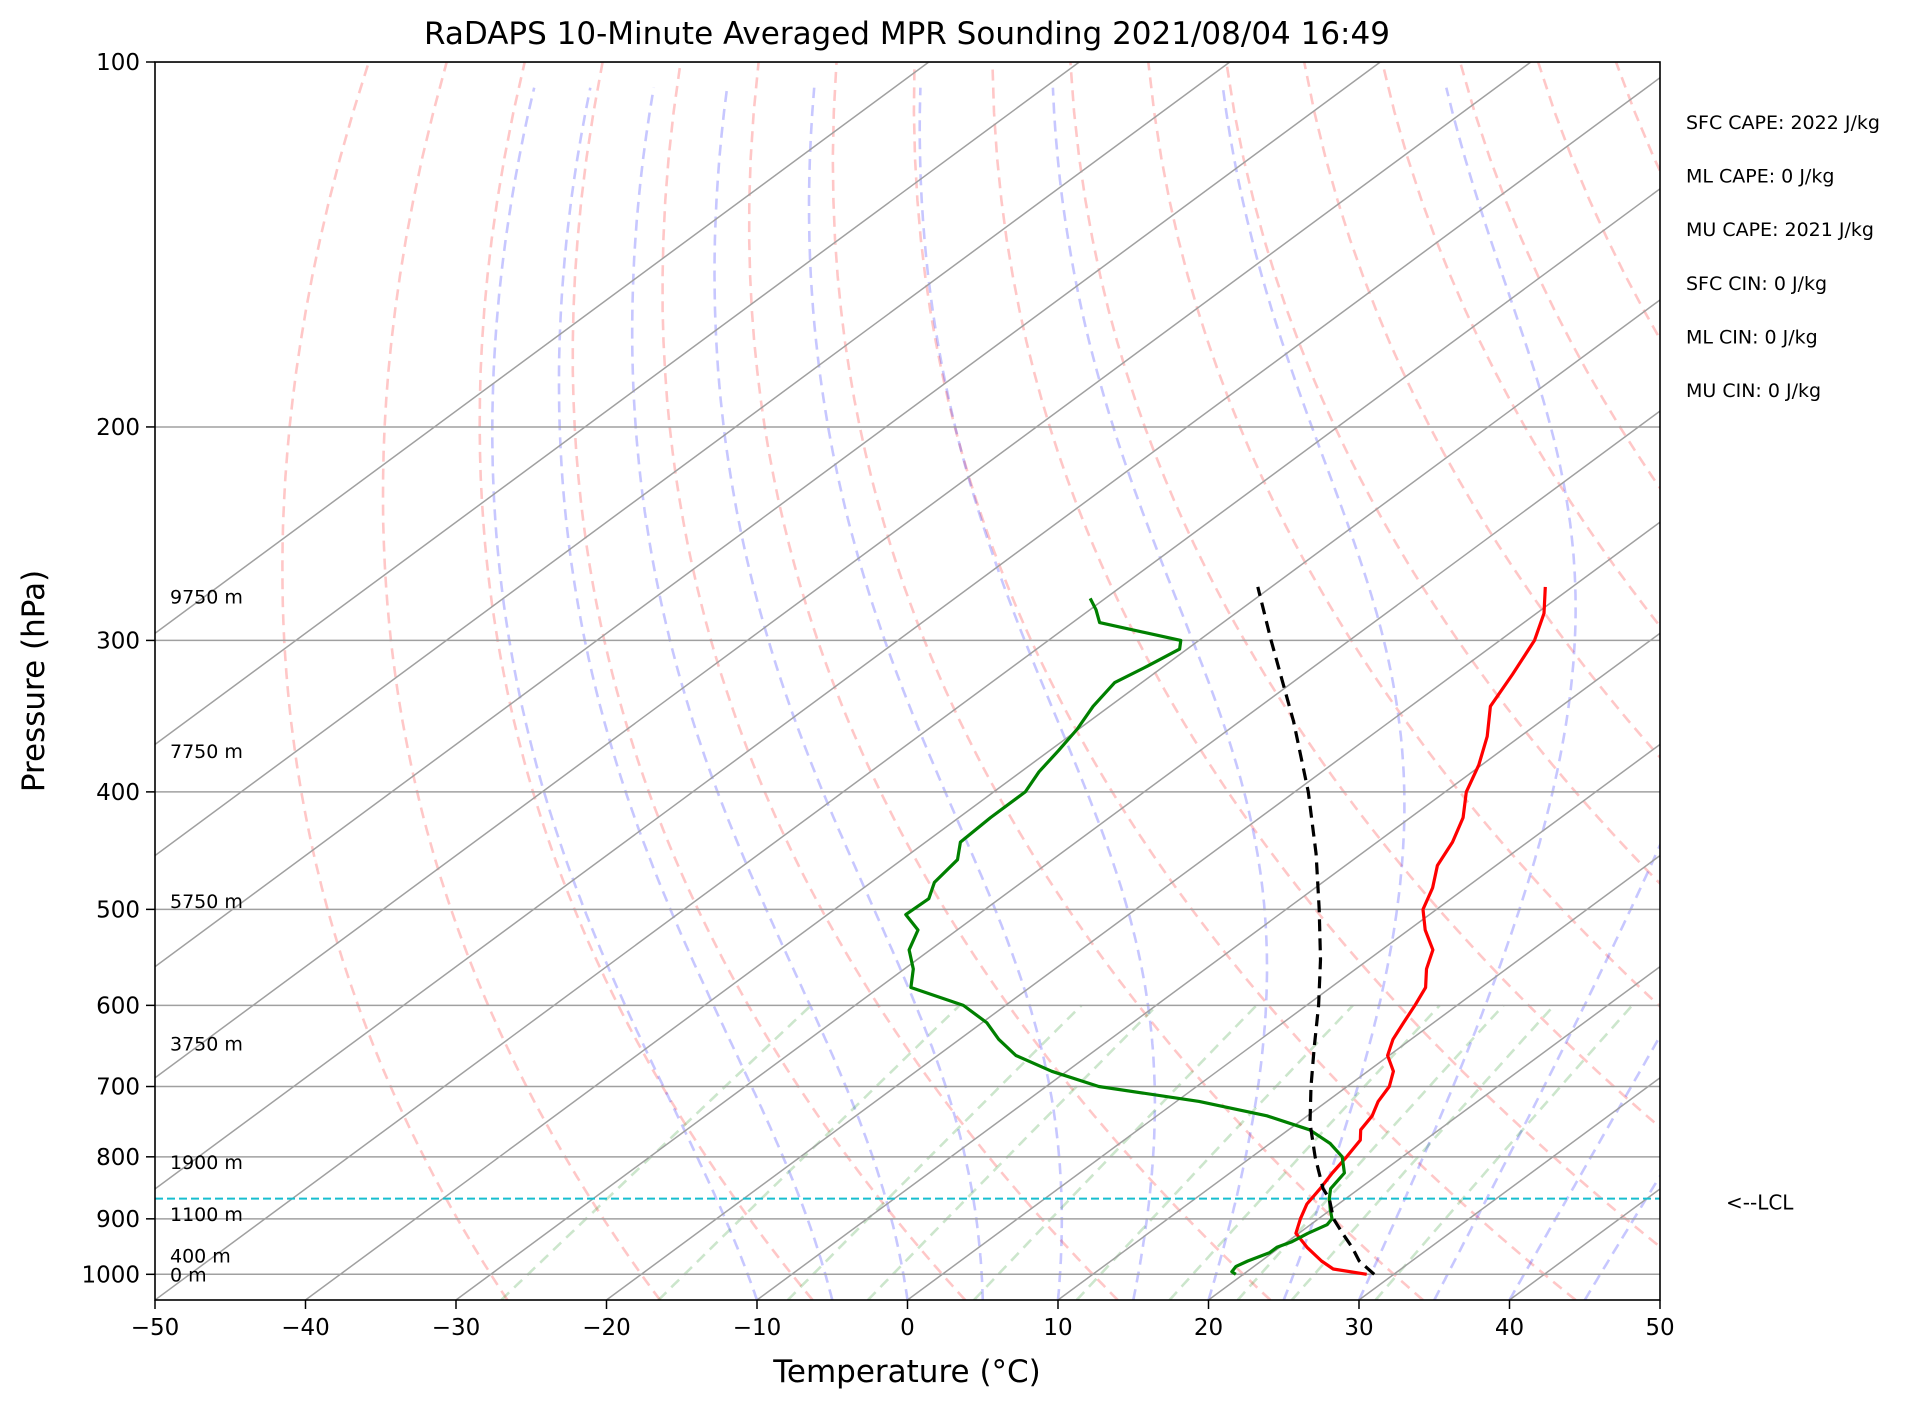 This screenshot has height=1406, width=1925. Describe the element at coordinates (206, 1163) in the screenshot. I see `height-label: 1900 m` at that location.